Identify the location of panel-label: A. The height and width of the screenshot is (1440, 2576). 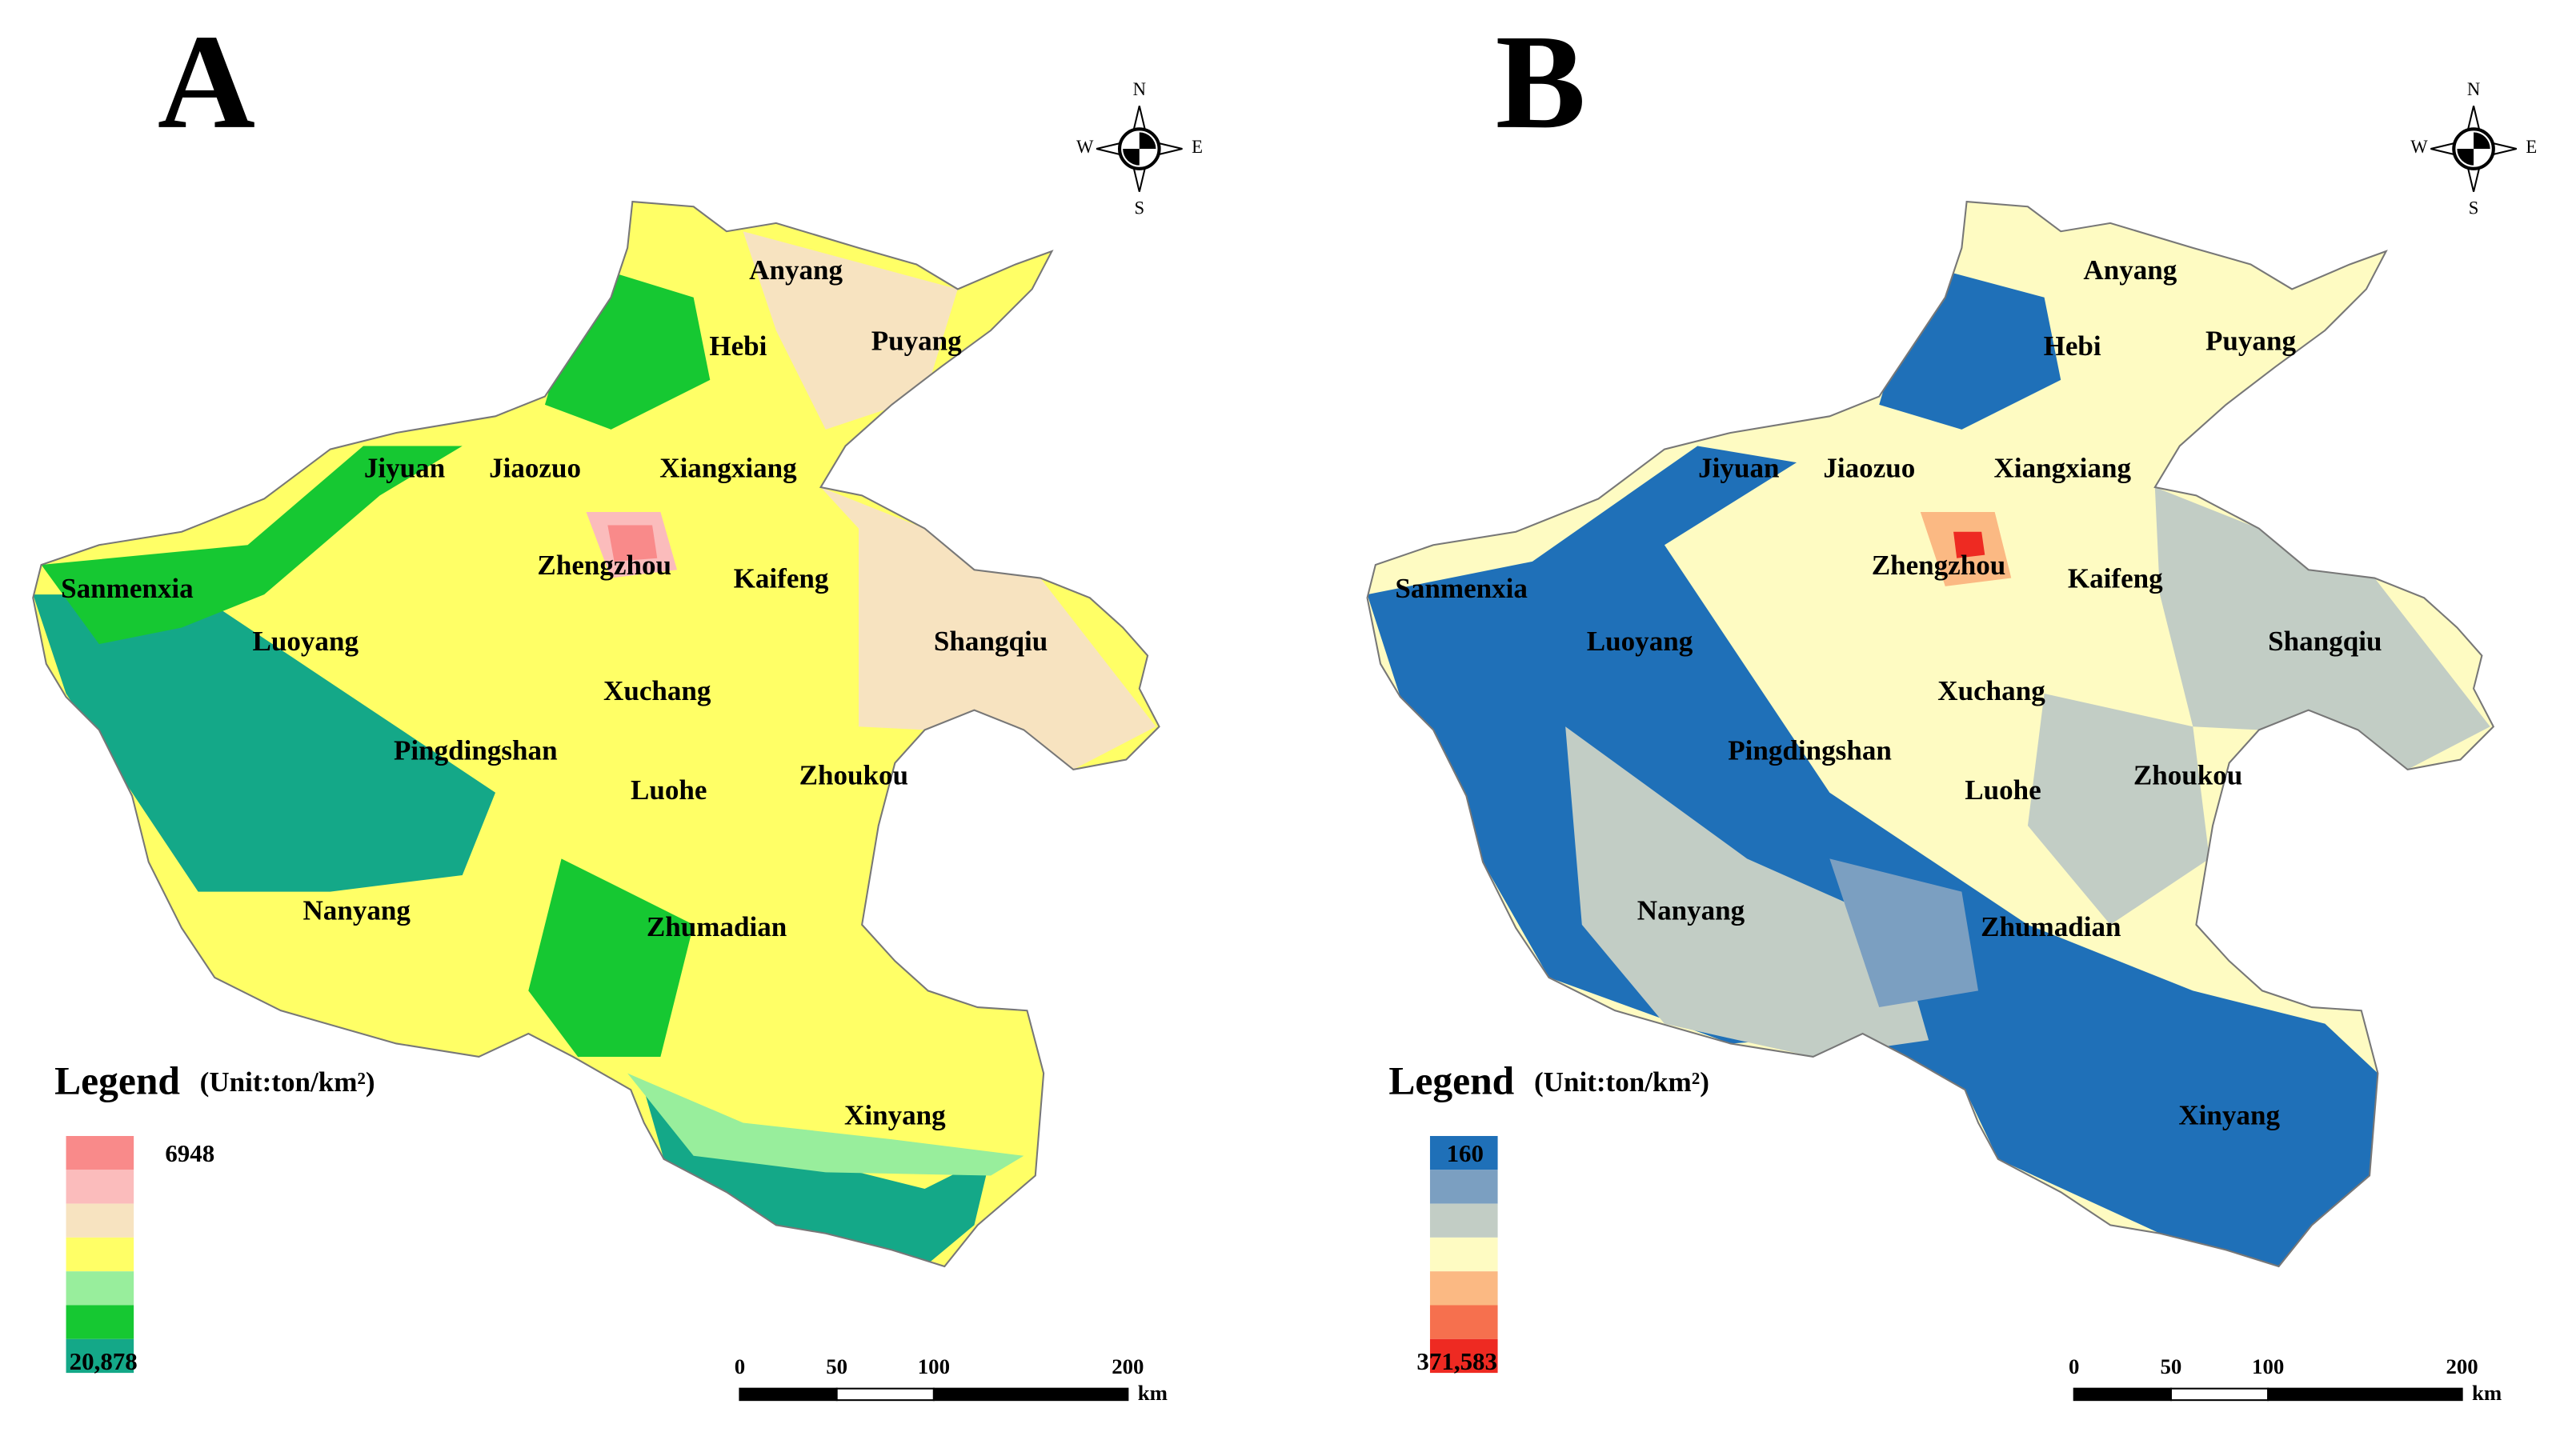
(206, 81).